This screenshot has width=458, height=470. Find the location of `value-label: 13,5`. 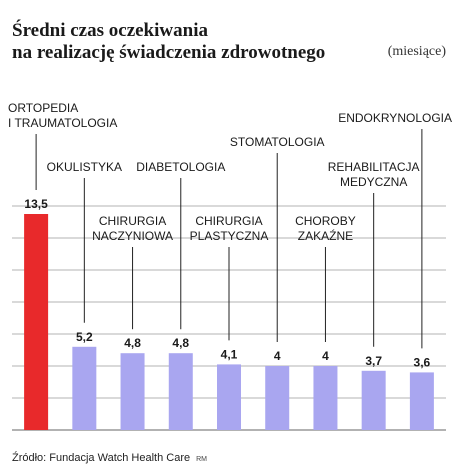

value-label: 13,5 is located at coordinates (36, 204).